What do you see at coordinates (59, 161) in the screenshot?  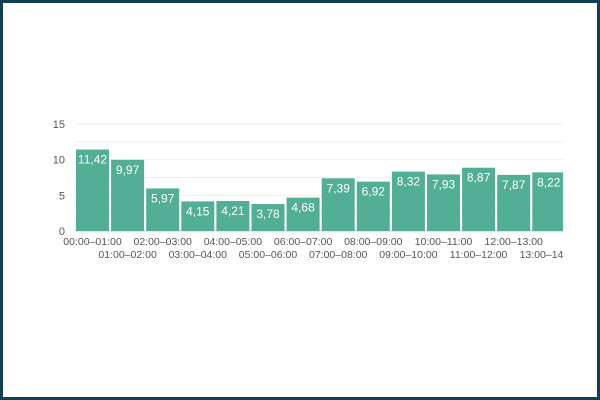 I see `y-tick-label: 10` at bounding box center [59, 161].